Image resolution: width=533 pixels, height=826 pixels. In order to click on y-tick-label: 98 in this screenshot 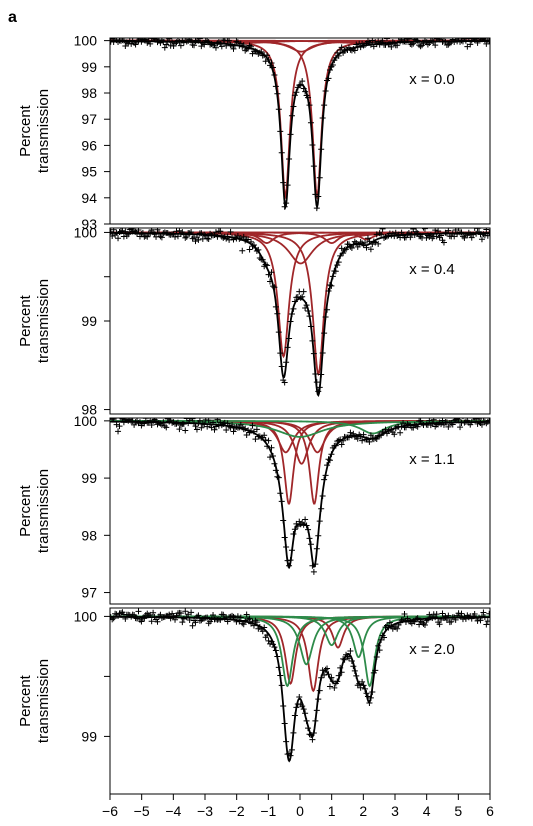, I will do `click(89, 93)`.